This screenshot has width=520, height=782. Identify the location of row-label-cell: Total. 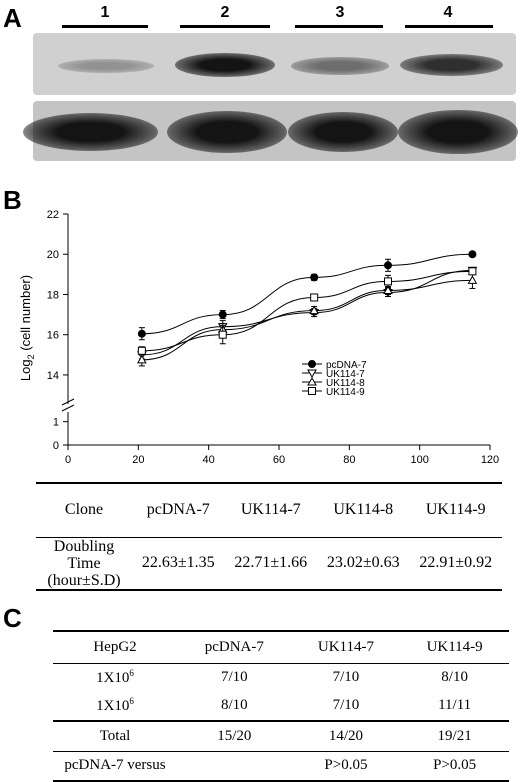
(115, 735).